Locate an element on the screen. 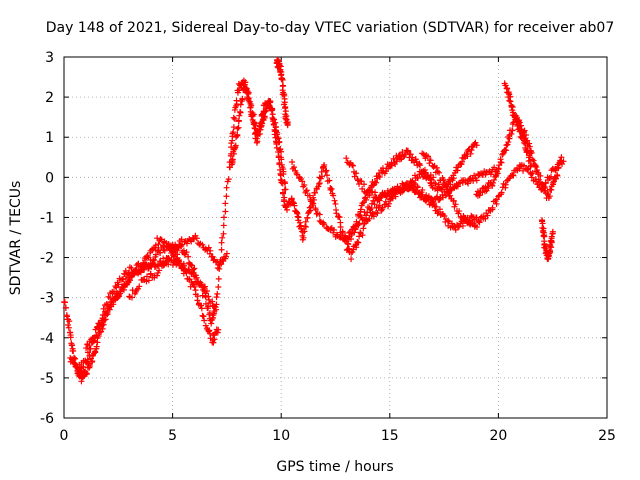 This screenshot has width=640, height=480. x-tick-label: 15 is located at coordinates (390, 436).